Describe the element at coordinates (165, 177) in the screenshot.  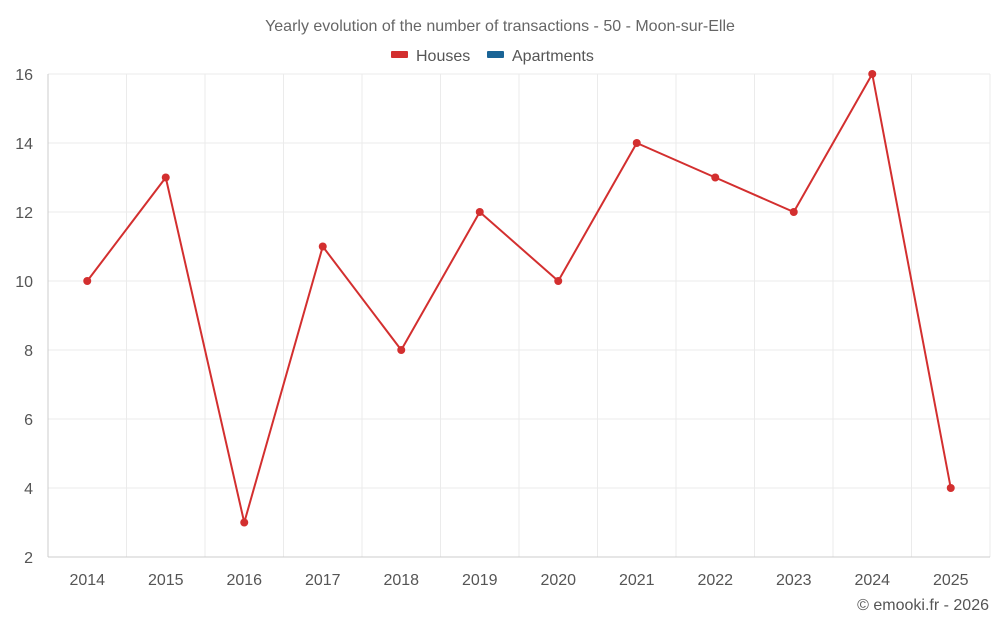
I see `data-point-houses-2015` at that location.